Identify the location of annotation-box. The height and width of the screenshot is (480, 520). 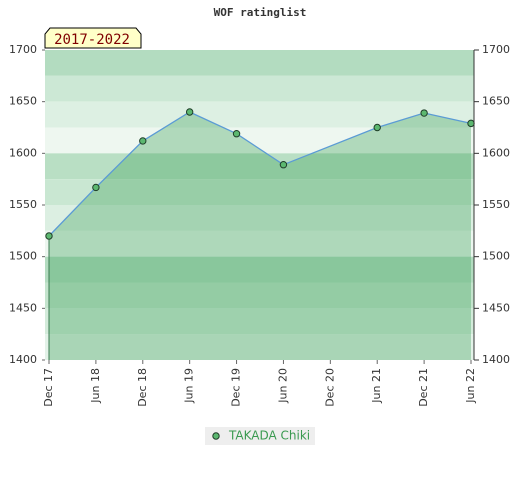
(93, 38).